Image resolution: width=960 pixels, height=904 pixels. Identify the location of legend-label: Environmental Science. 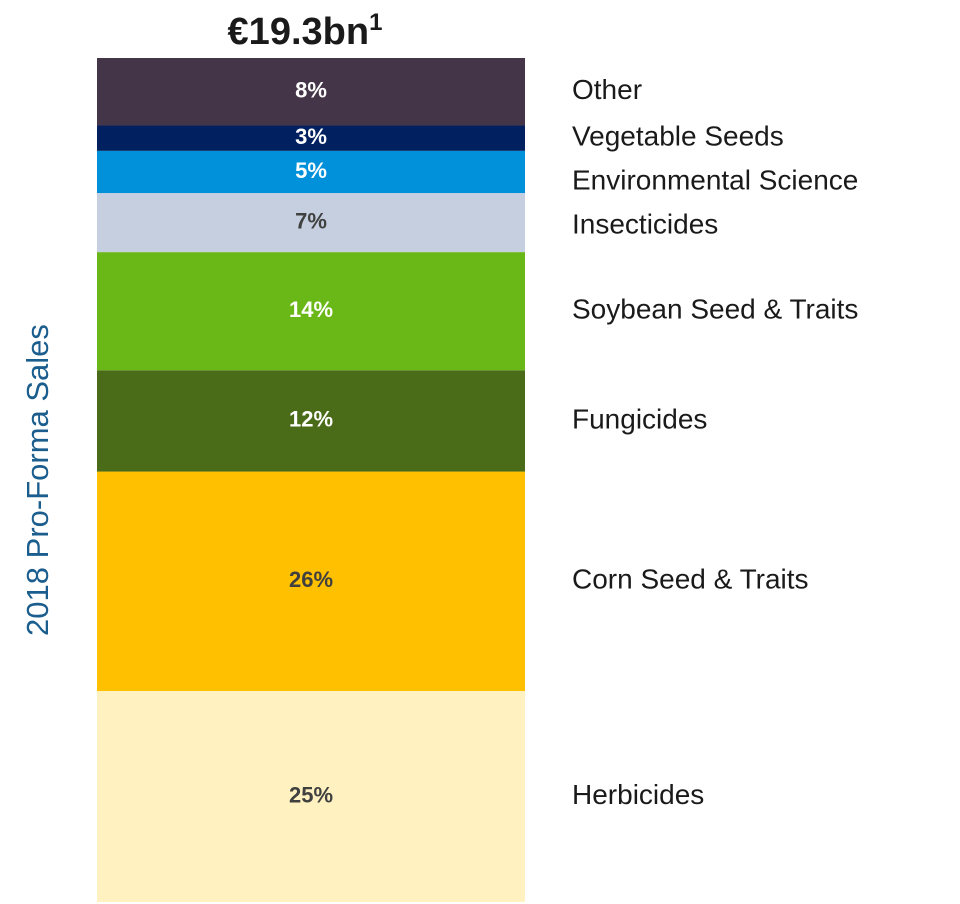
(715, 180).